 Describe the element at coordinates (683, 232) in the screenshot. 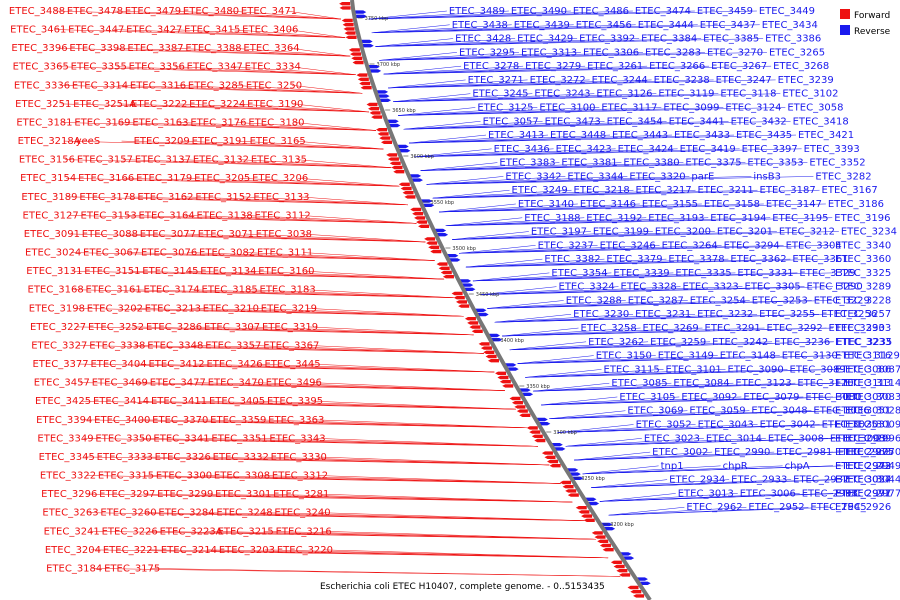

I see `reverse-gene-label: ETEC_3200` at that location.